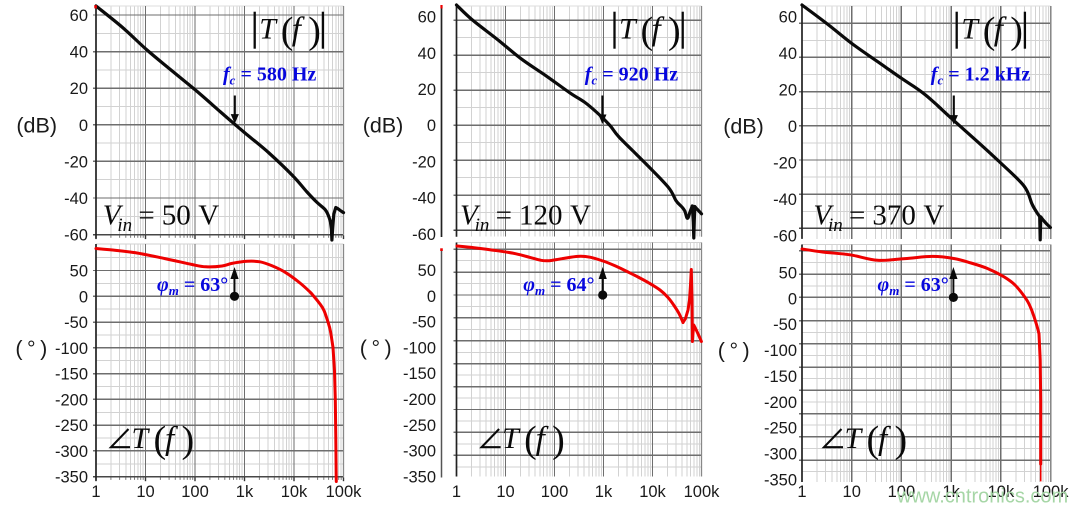 The image size is (1080, 511). Describe the element at coordinates (558, 286) in the screenshot. I see `svg-text: φm = 64°` at that location.